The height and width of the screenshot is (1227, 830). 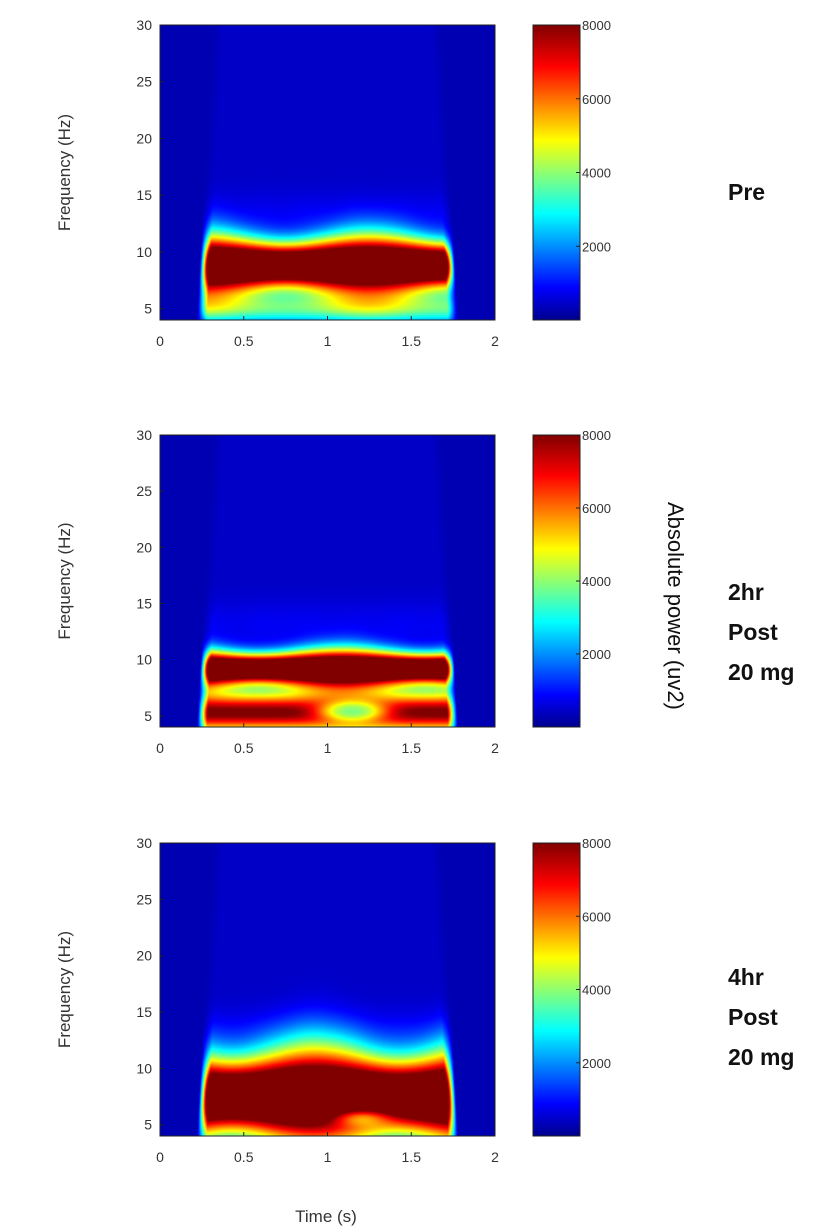 What do you see at coordinates (761, 1017) in the screenshot?
I see `condition-label: 4hr Post 20 mg` at bounding box center [761, 1017].